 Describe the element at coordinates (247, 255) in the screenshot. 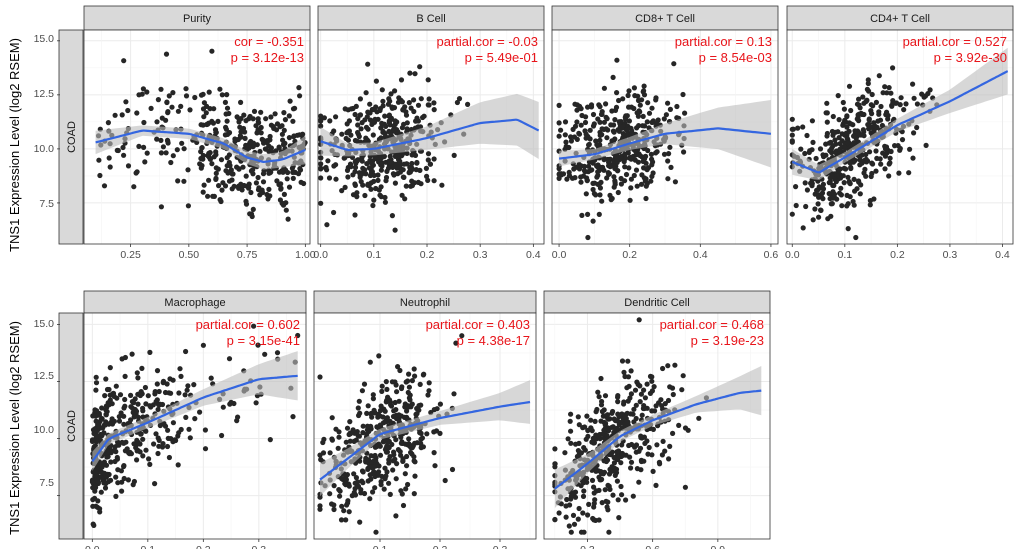

I see `x-tick-label: 0.75` at that location.